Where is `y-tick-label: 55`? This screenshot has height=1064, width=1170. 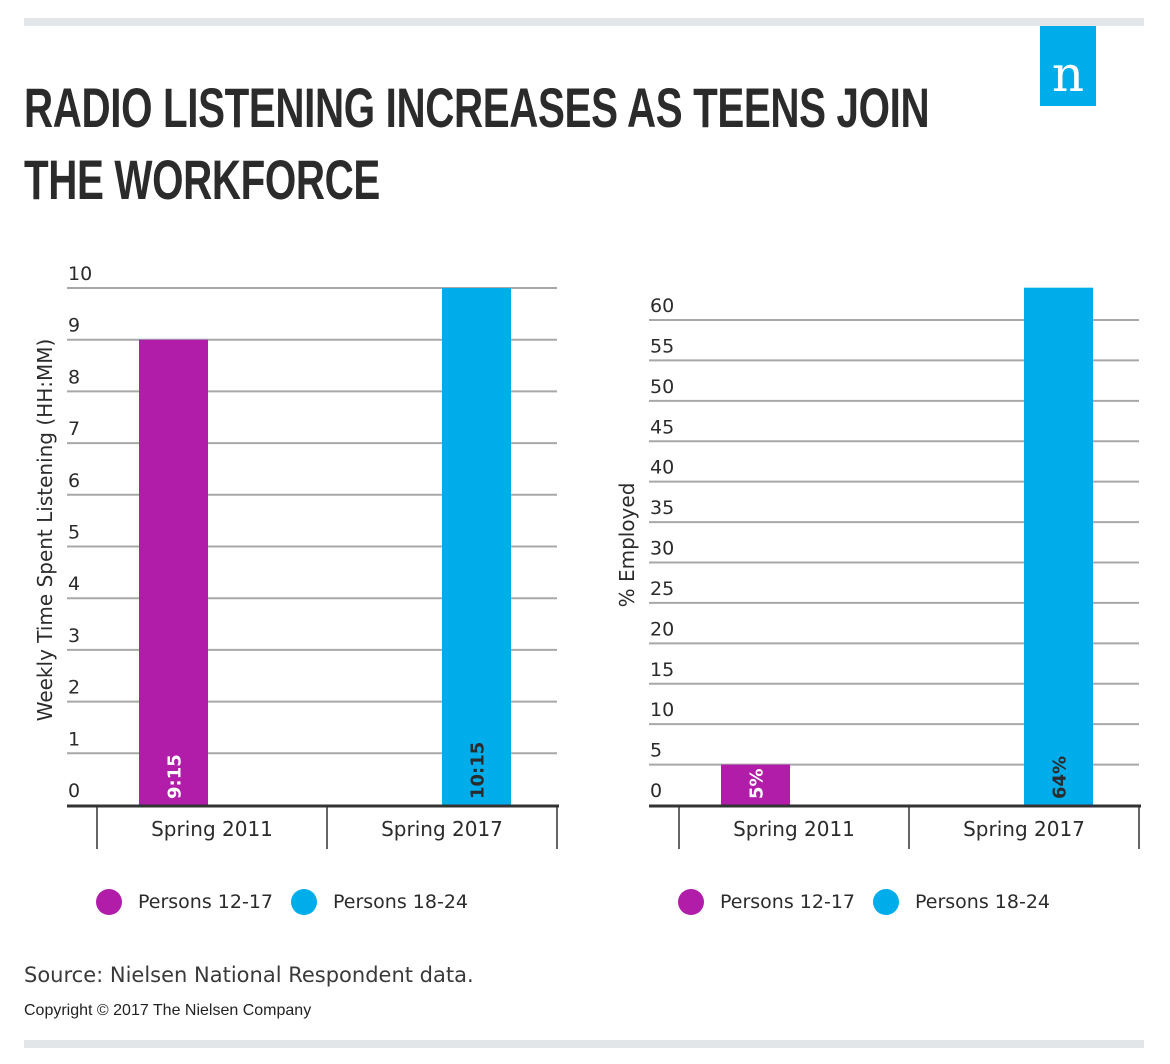 y-tick-label: 55 is located at coordinates (662, 346).